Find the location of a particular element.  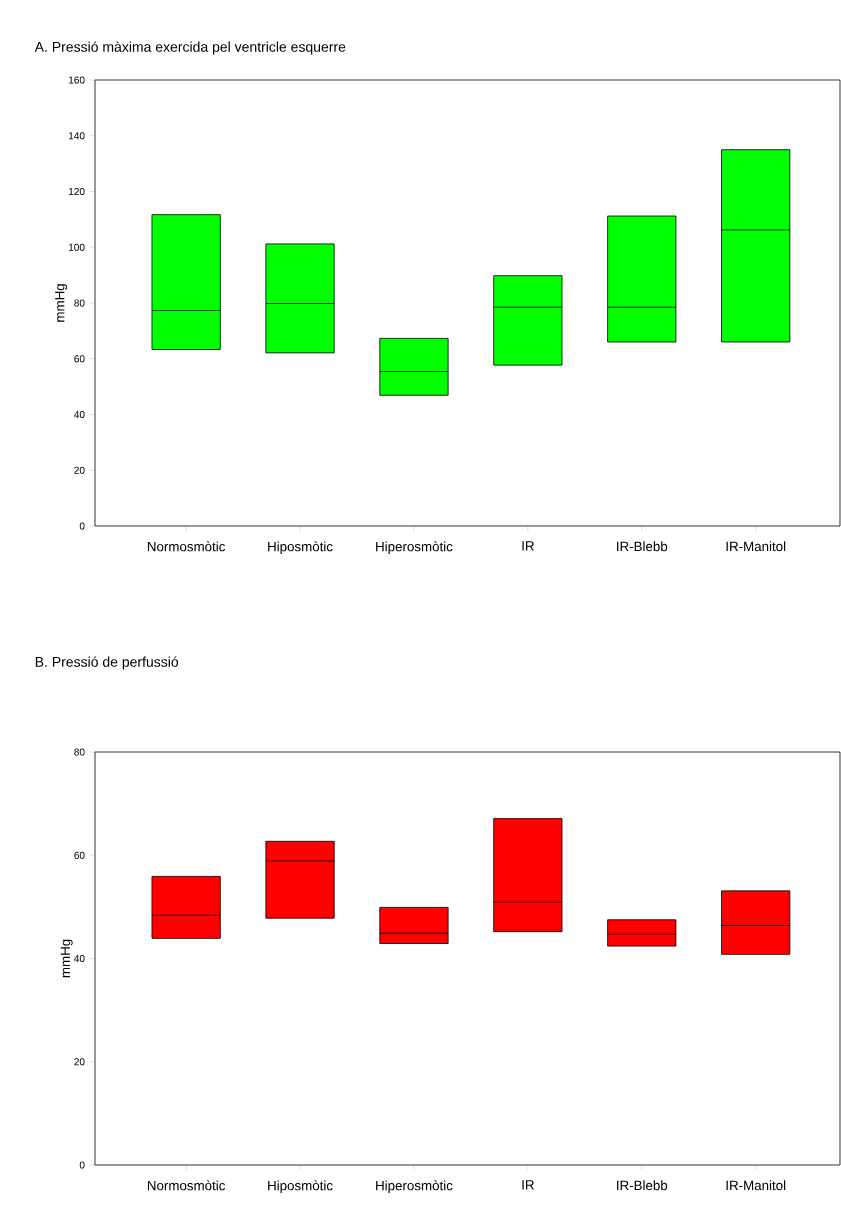

y-tick-label: 100 is located at coordinates (77, 247).